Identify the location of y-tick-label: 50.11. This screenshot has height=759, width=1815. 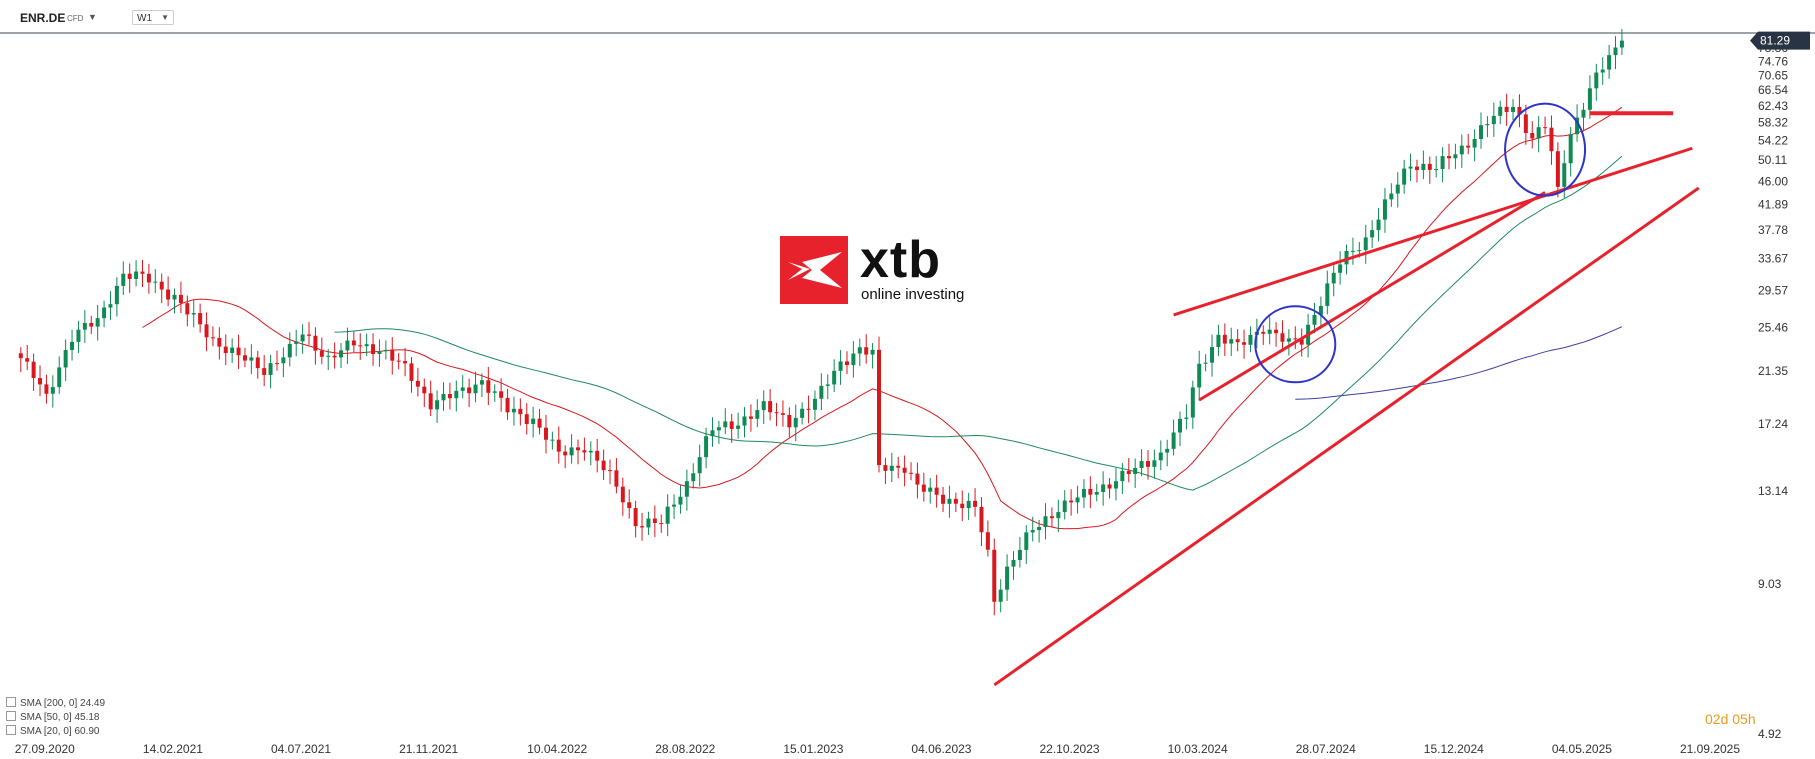
(1772, 160).